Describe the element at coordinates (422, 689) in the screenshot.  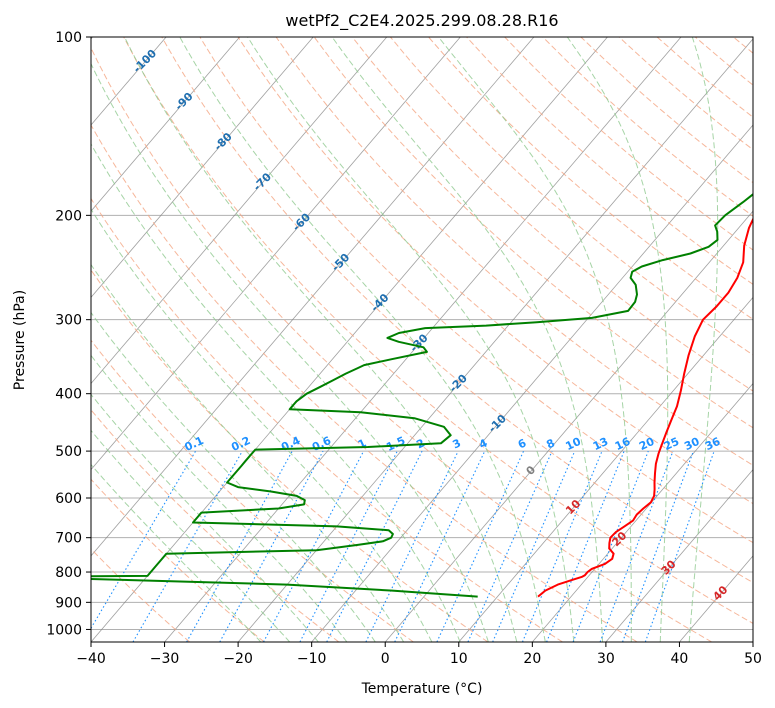
I see `x-axis-label: Temperature (°C)` at that location.